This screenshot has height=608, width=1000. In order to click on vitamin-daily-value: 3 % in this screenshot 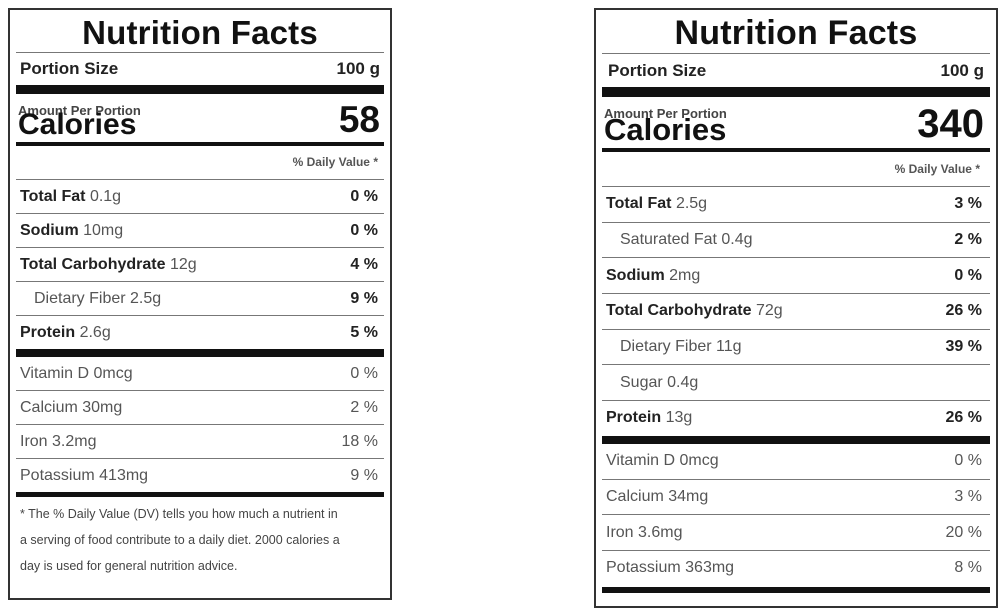, I will do `click(968, 496)`.